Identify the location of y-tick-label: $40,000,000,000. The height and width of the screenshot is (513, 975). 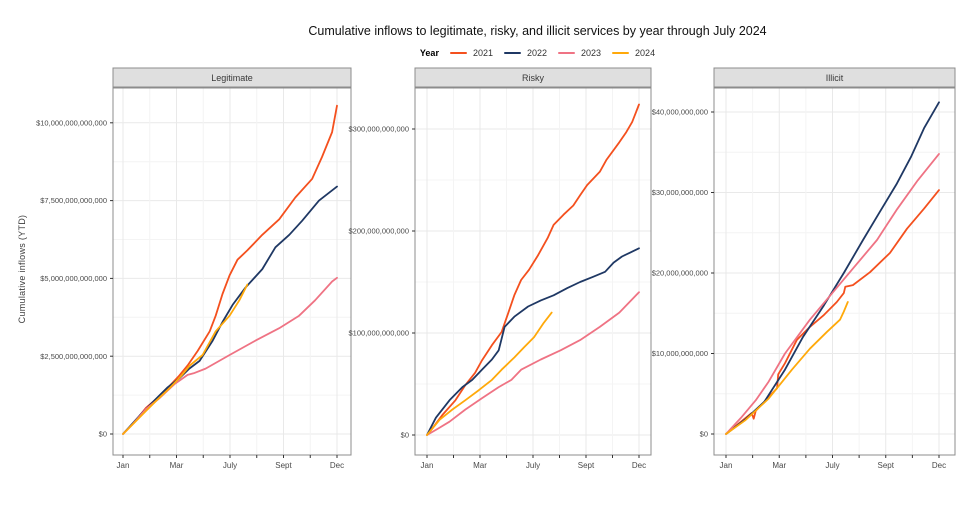
(680, 112).